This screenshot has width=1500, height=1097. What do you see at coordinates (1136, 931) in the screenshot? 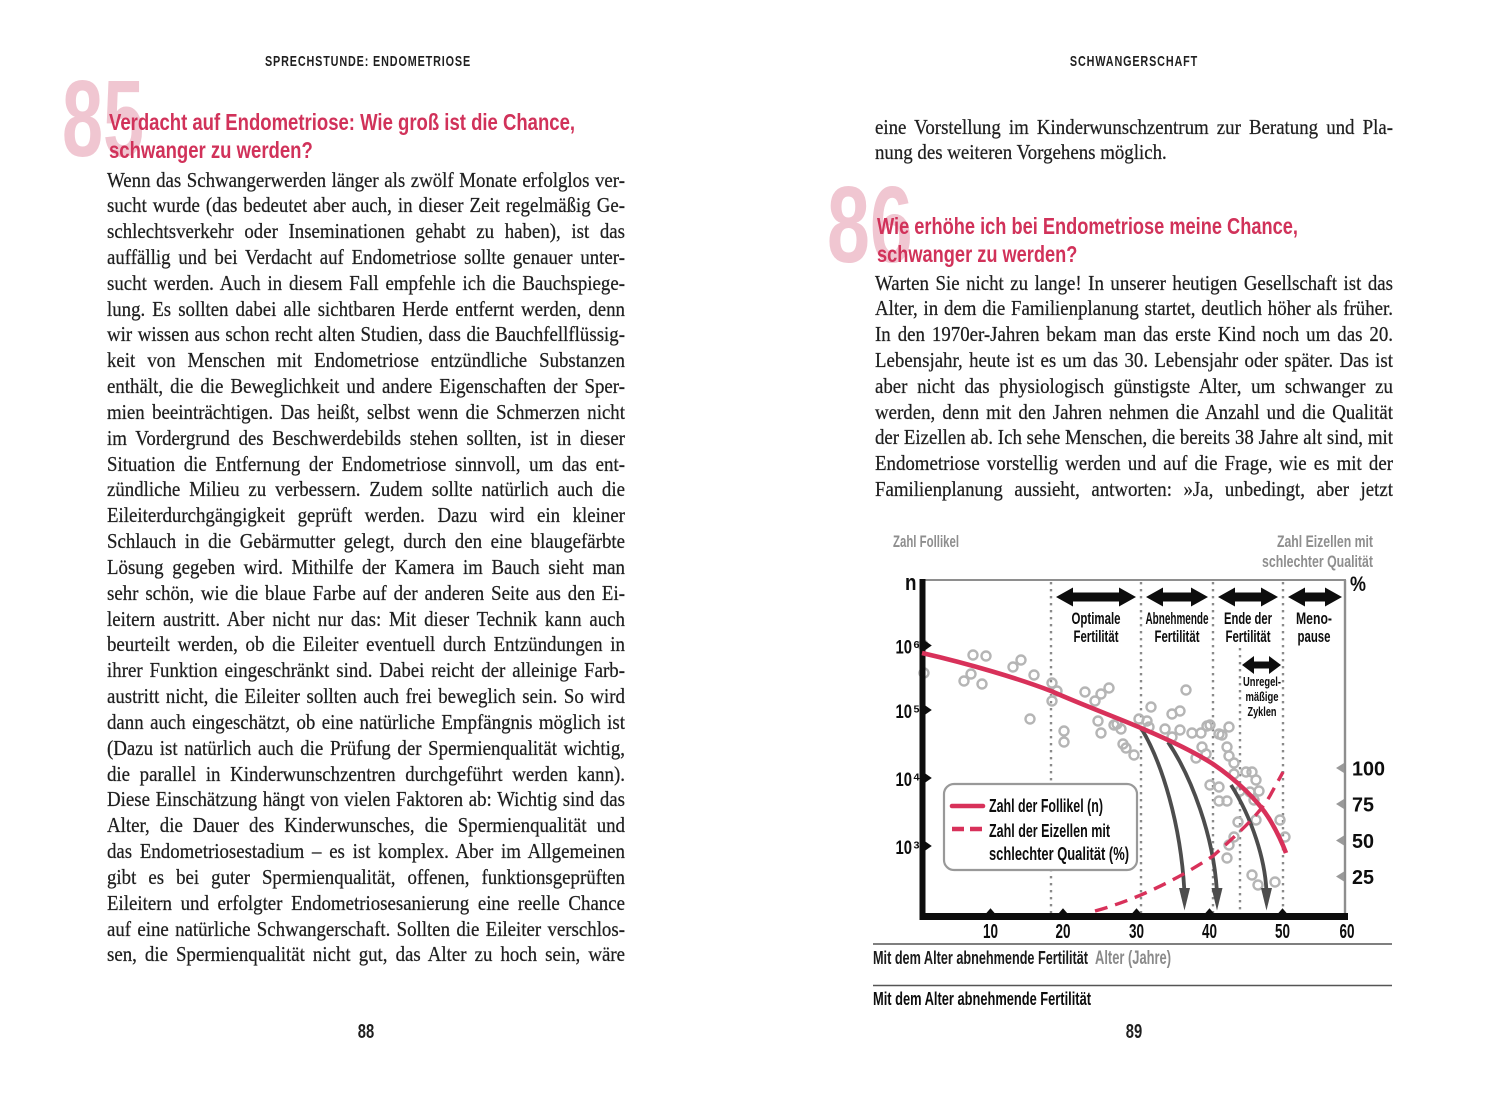
I see `svg-text: 30` at bounding box center [1136, 931].